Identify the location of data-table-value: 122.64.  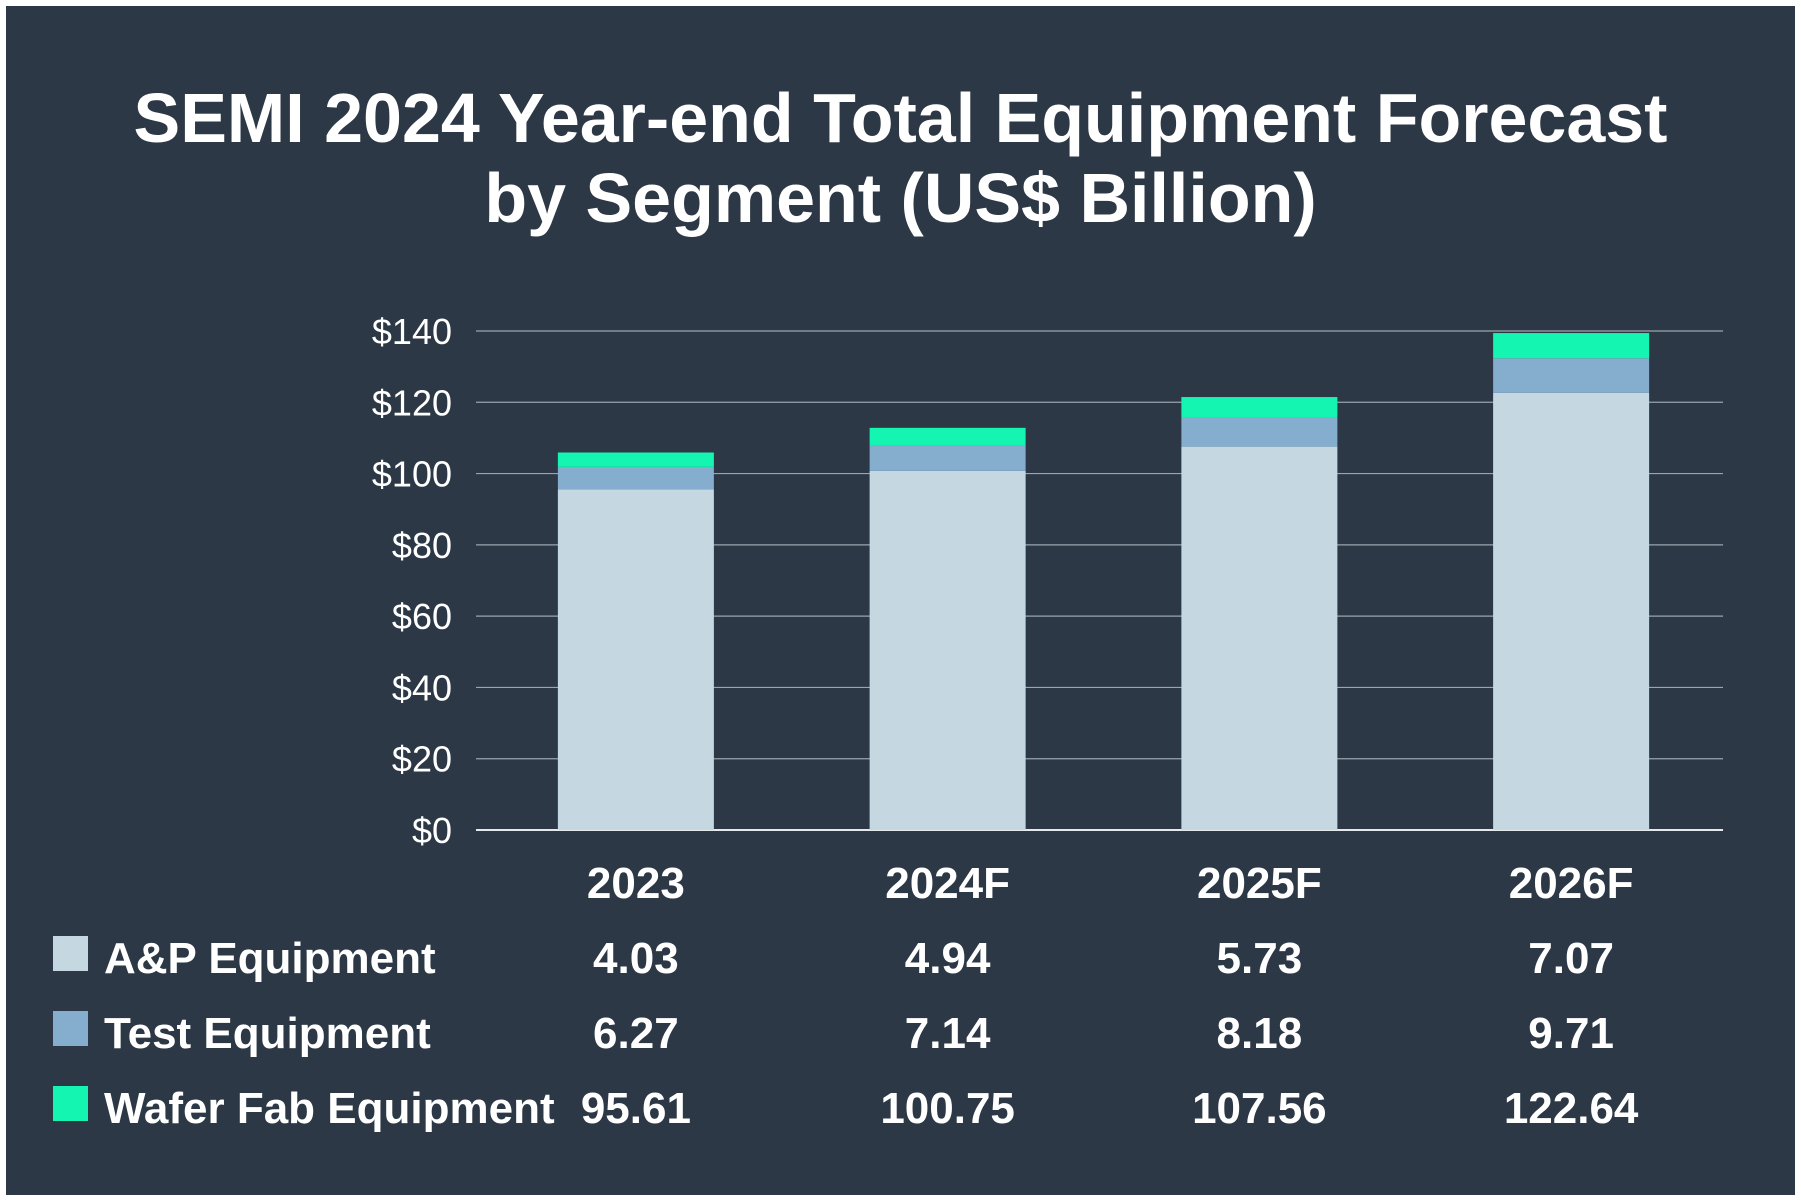
(1571, 1108).